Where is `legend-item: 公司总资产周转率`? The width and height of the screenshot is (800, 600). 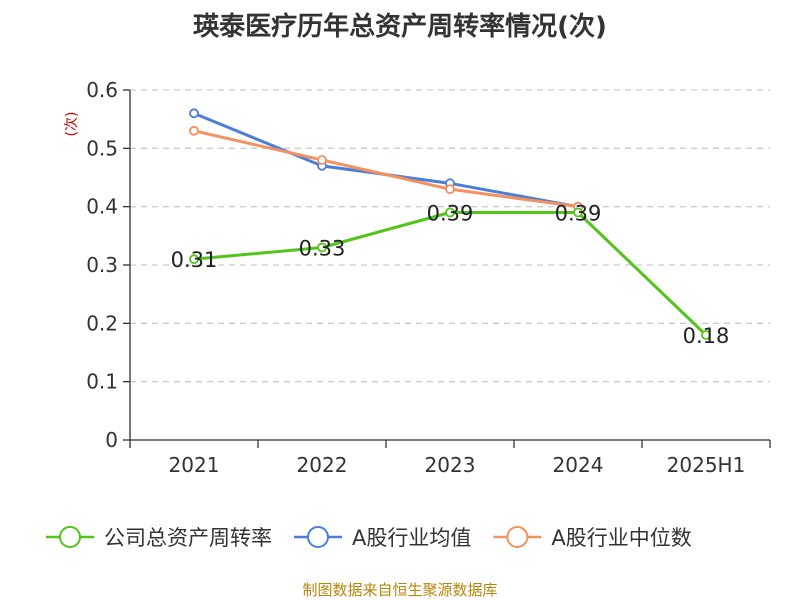
legend-item: 公司总资产周转率 is located at coordinates (159, 538).